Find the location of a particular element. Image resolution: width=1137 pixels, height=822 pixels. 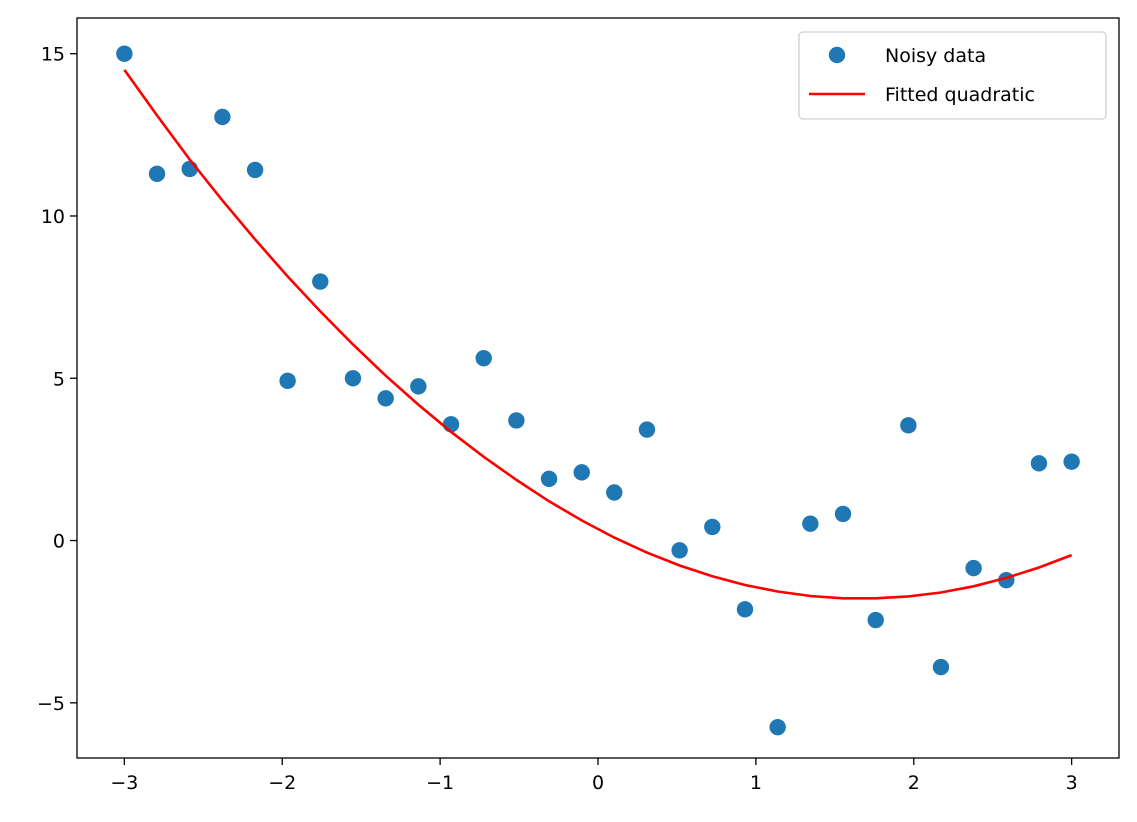

x-tick-label: 0 is located at coordinates (598, 783).